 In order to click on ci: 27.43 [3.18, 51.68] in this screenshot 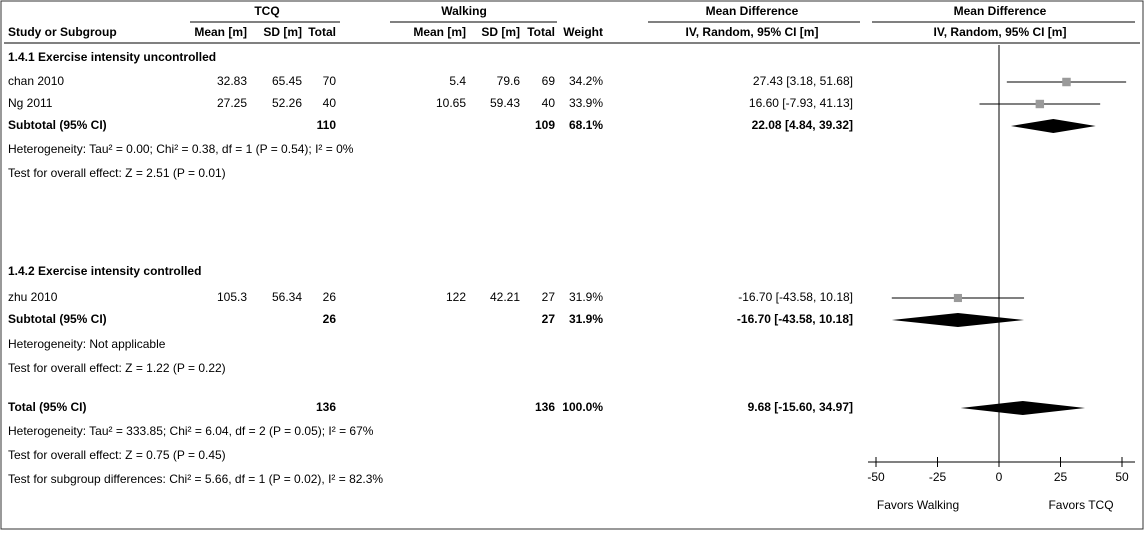, I will do `click(803, 81)`.